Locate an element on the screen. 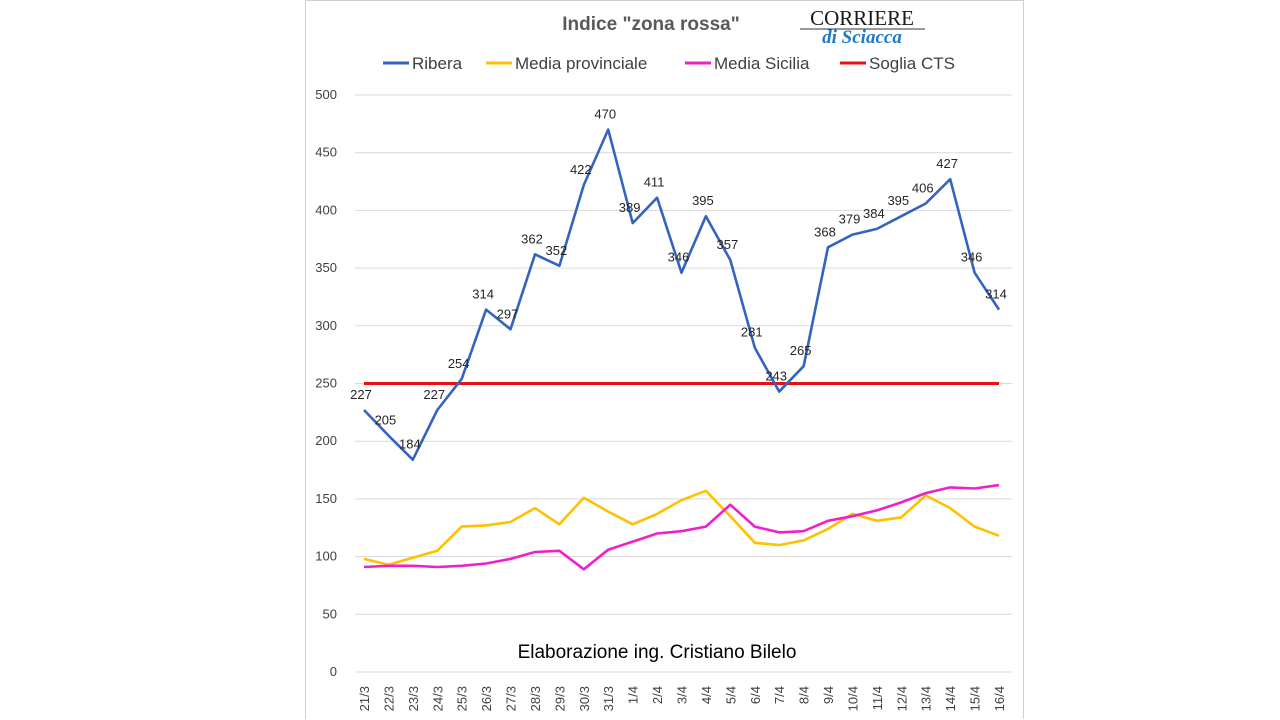 This screenshot has height=720, width=1280. y-tick-label: 0 is located at coordinates (333, 671).